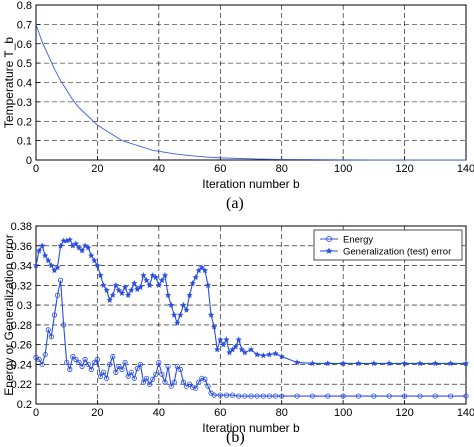 The height and width of the screenshot is (447, 474). What do you see at coordinates (235, 437) in the screenshot?
I see `caption-b: (b)` at bounding box center [235, 437].